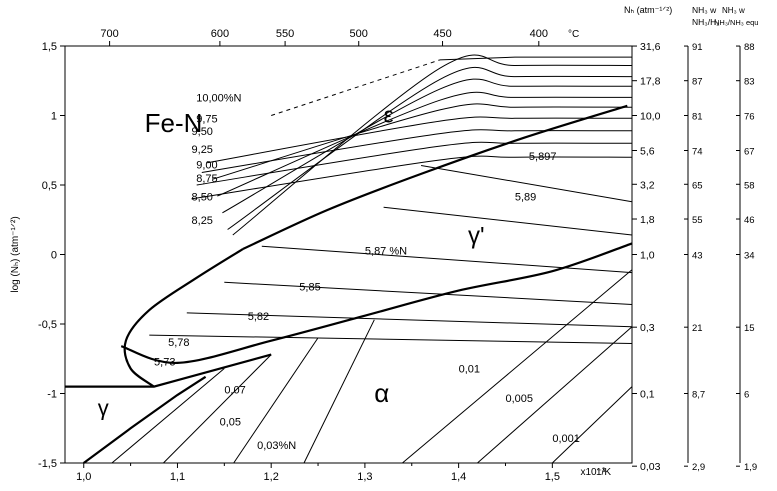 The height and width of the screenshot is (491, 777). What do you see at coordinates (647, 328) in the screenshot?
I see `nh-tick-label: 0,3` at bounding box center [647, 328].